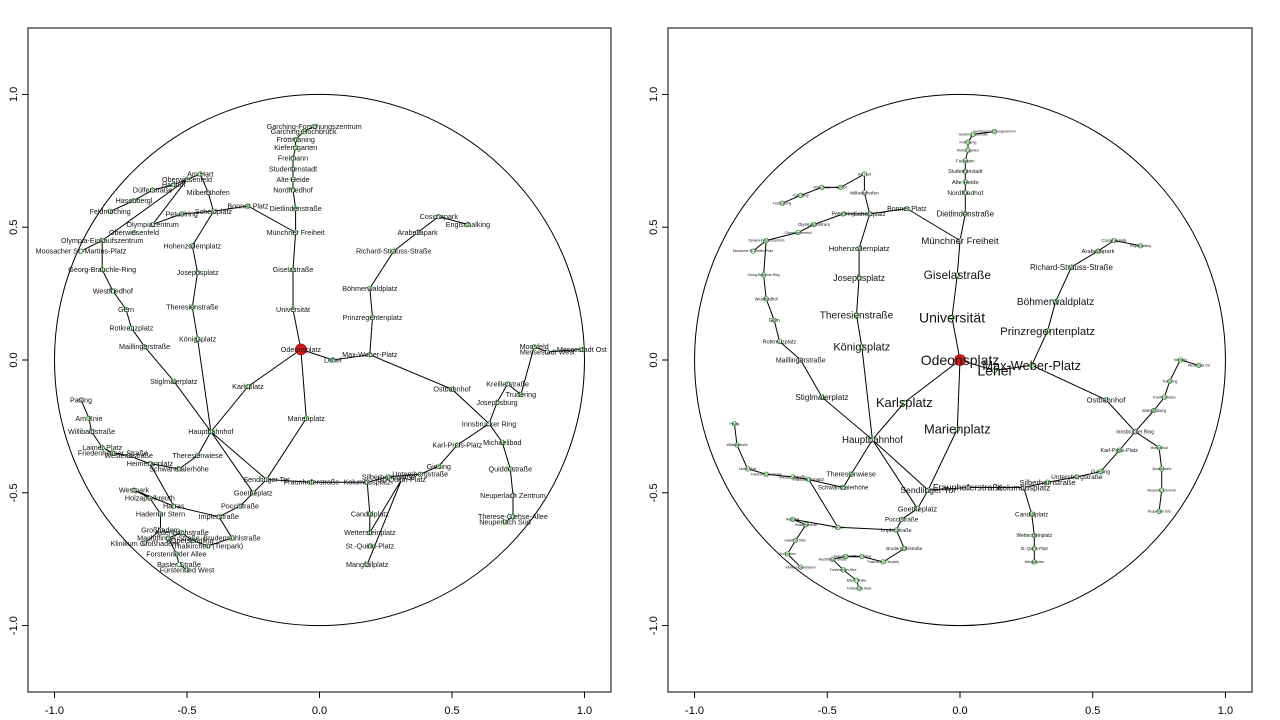 This screenshot has width=1280, height=720. Describe the element at coordinates (960, 241) in the screenshot. I see `station-label: Münchner Freiheit` at that location.